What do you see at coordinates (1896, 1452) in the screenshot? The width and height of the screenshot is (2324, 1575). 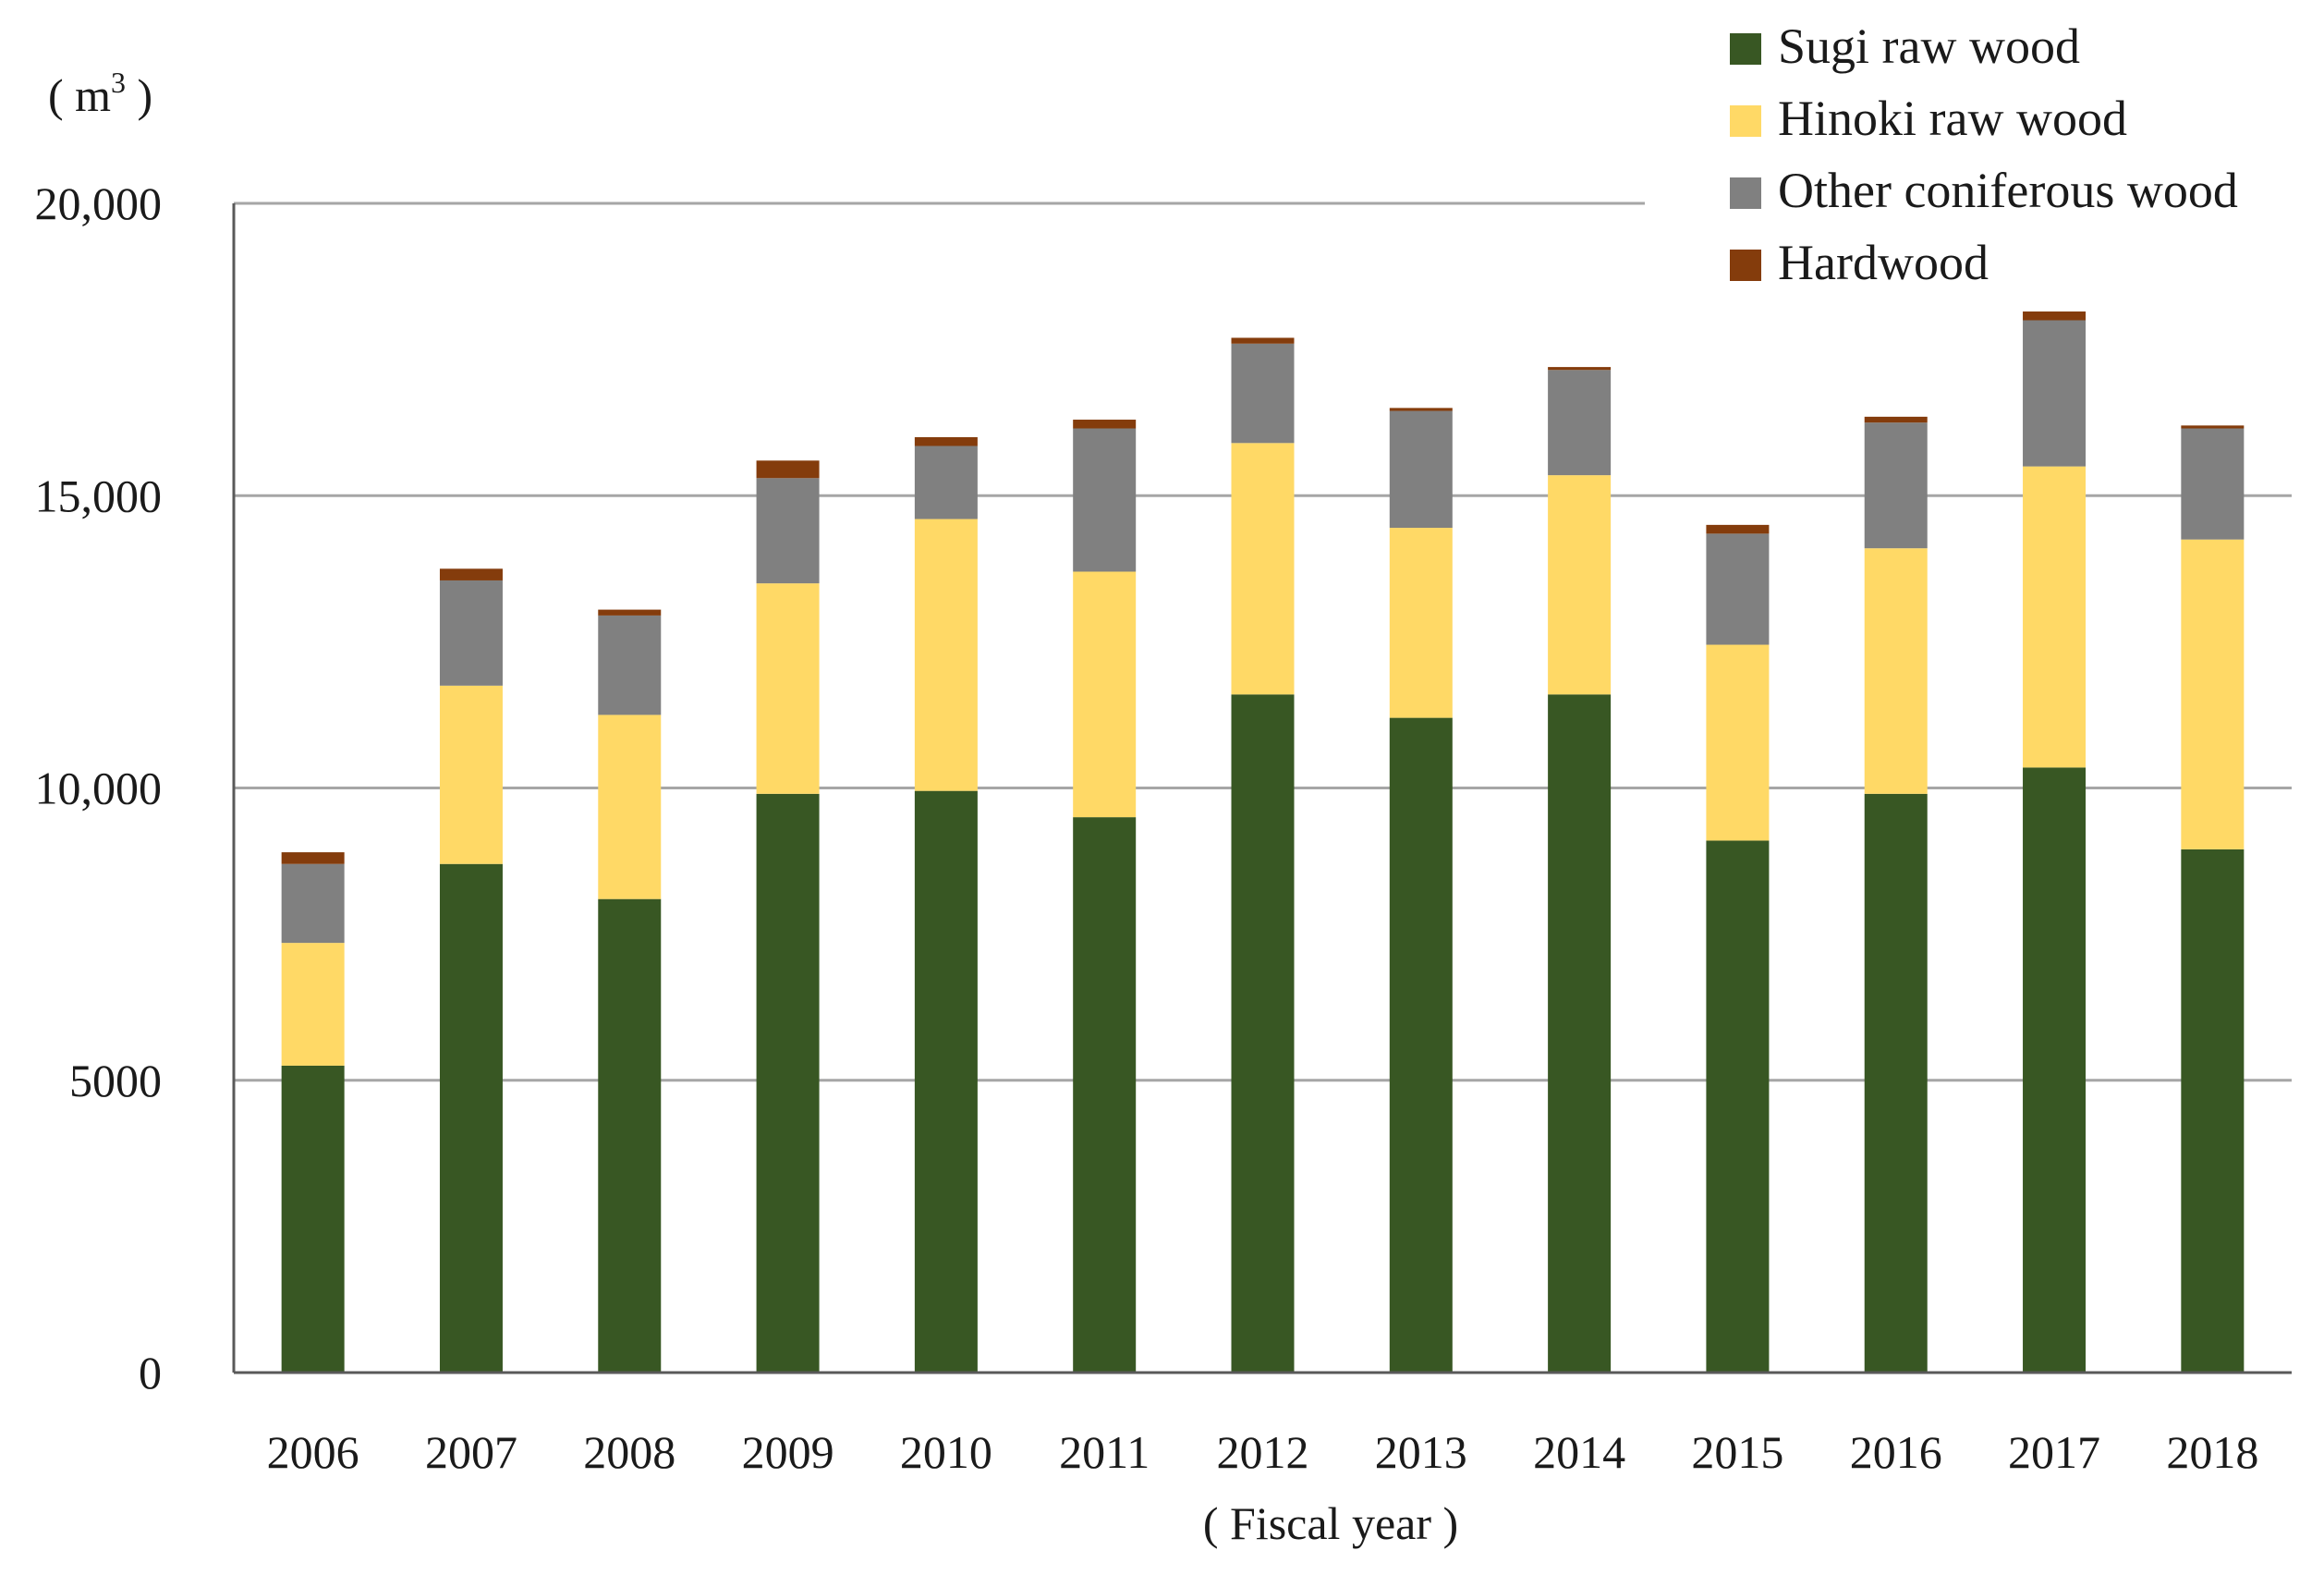 I see `x-tick-label: 2016` at bounding box center [1896, 1452].